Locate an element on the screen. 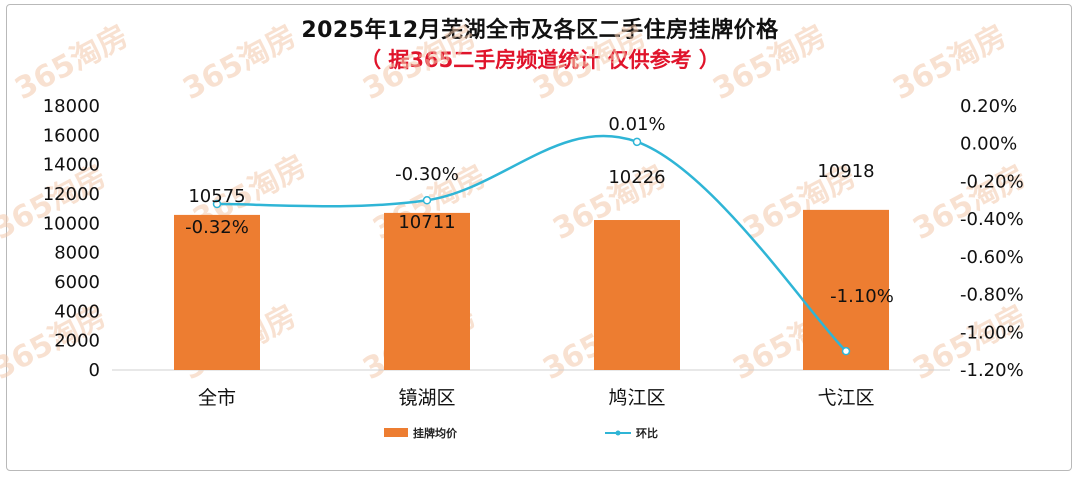  y-left-tick-label: 18000 is located at coordinates (71, 106).